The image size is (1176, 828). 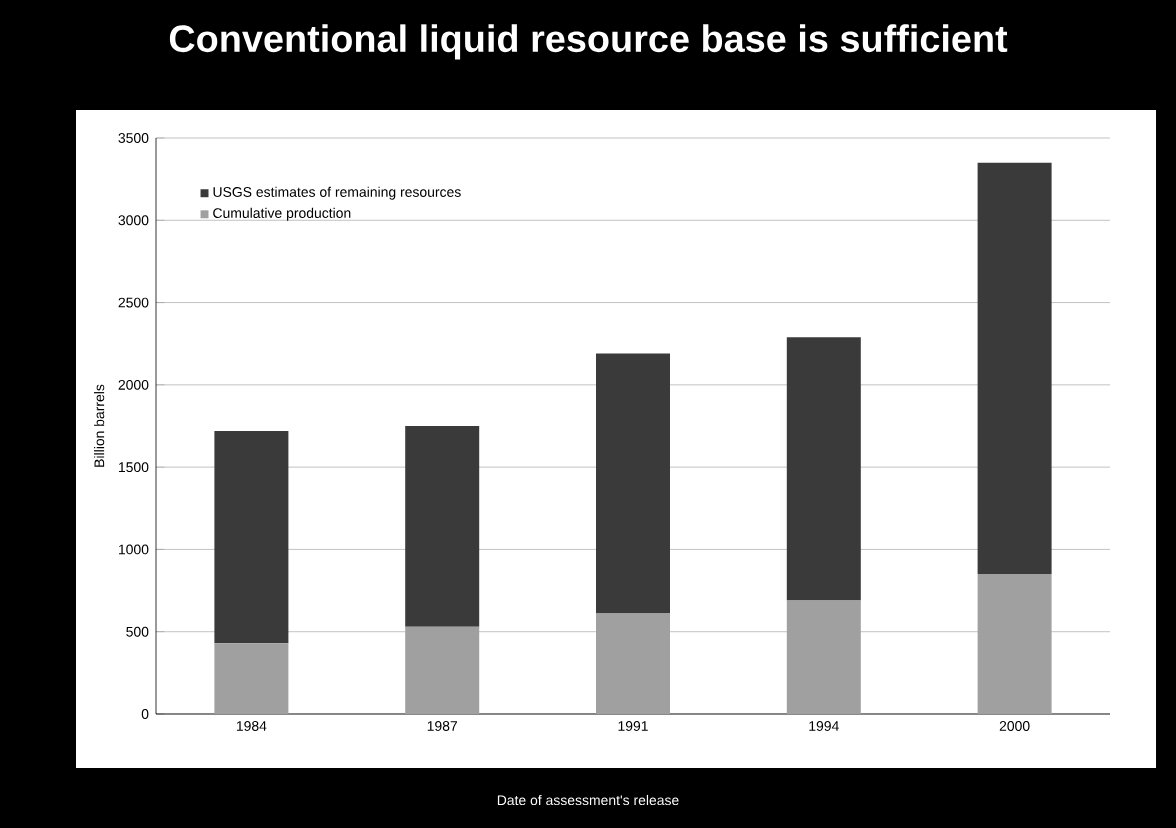 I want to click on chart-title: Conventional liquid resource base is sufficient, so click(x=588, y=42).